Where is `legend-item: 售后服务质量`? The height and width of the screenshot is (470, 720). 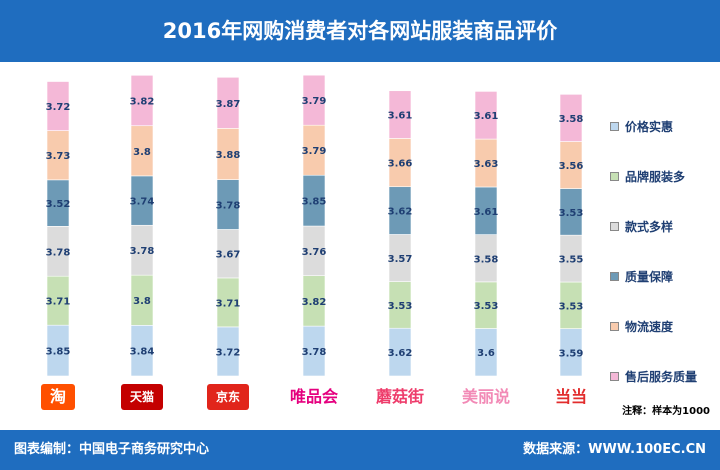
legend-item: 售后服务质量 is located at coordinates (653, 376).